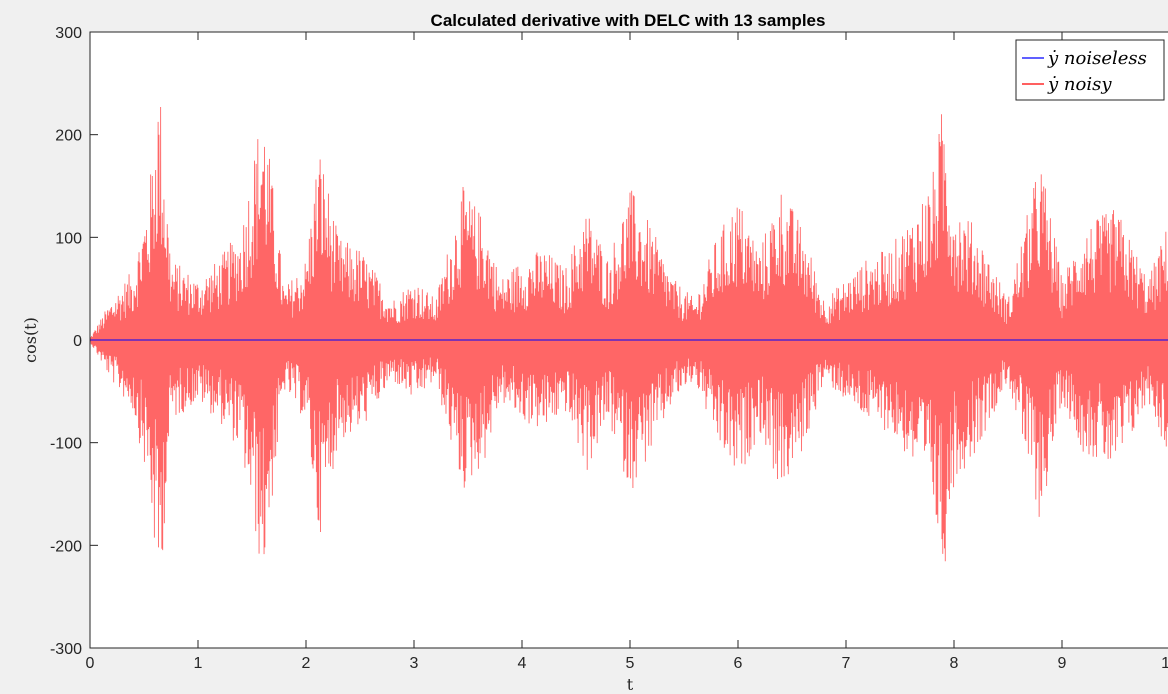 This screenshot has height=694, width=1168. What do you see at coordinates (630, 663) in the screenshot?
I see `x-tick-label: 5` at bounding box center [630, 663].